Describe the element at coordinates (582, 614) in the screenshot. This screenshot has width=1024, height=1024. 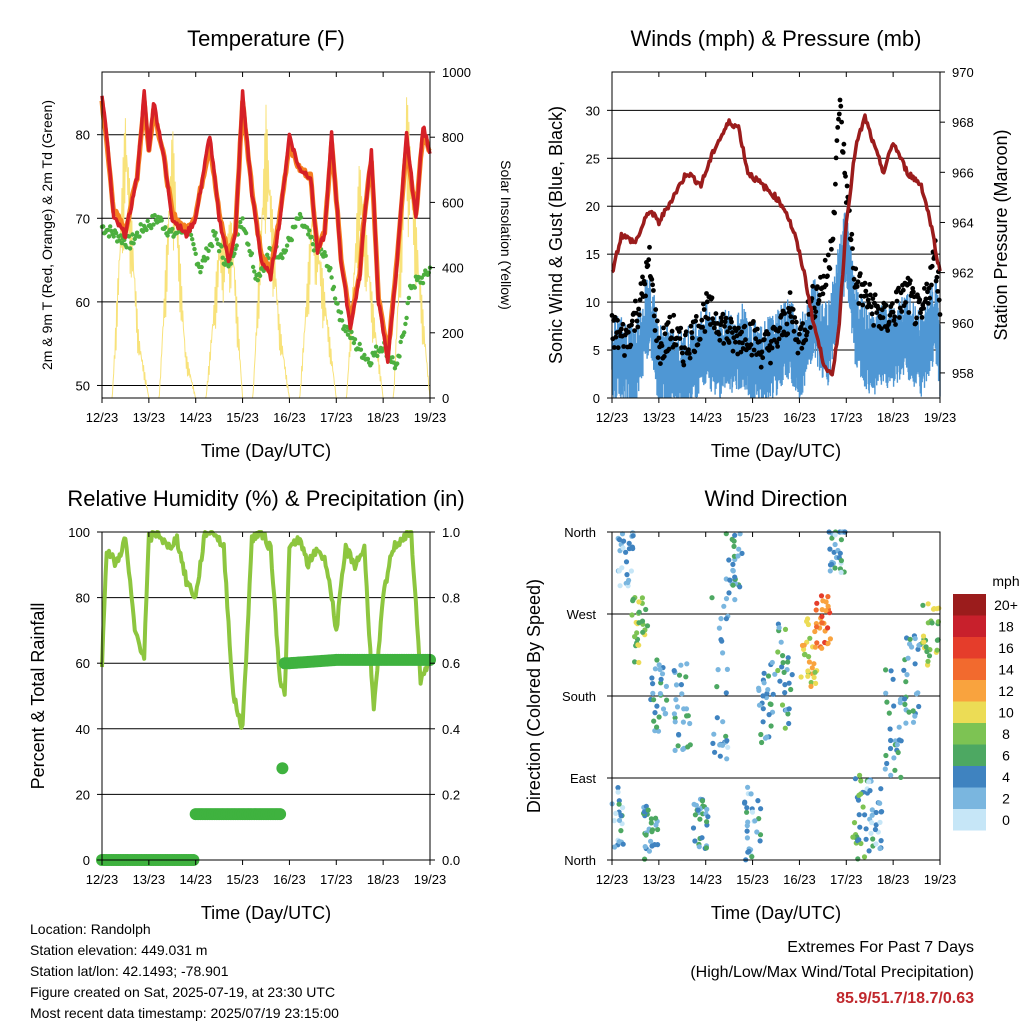
I see `panel4-ytick-label: West` at that location.